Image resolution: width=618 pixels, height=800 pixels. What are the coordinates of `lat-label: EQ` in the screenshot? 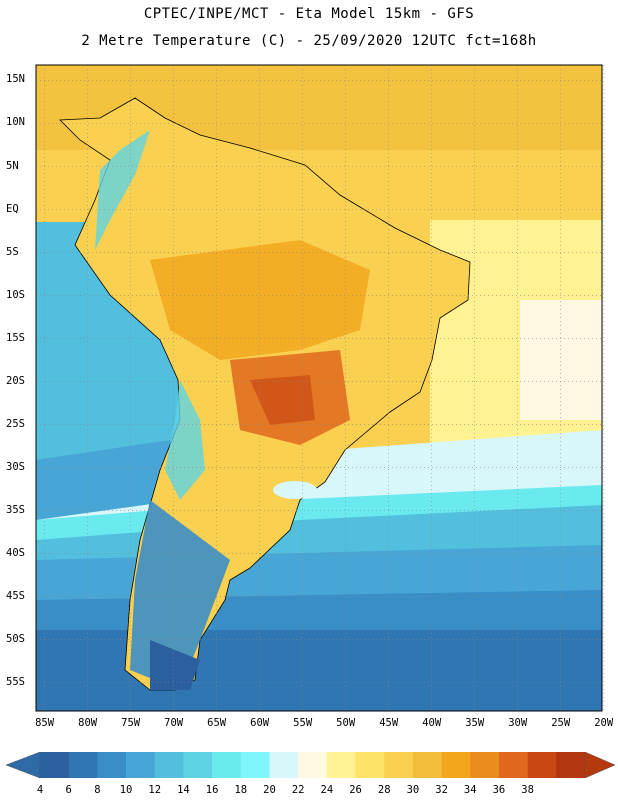 It's located at (12, 208).